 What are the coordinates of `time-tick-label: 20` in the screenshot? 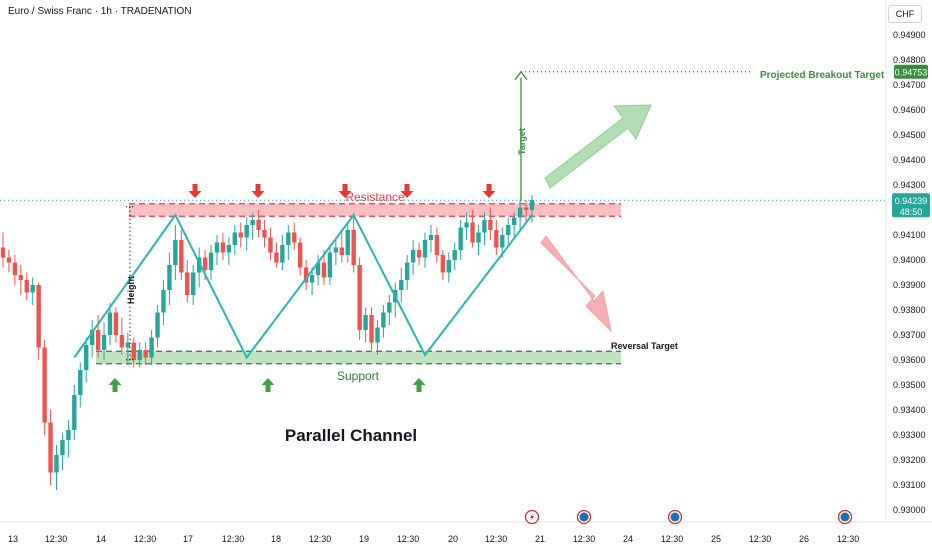 It's located at (453, 539).